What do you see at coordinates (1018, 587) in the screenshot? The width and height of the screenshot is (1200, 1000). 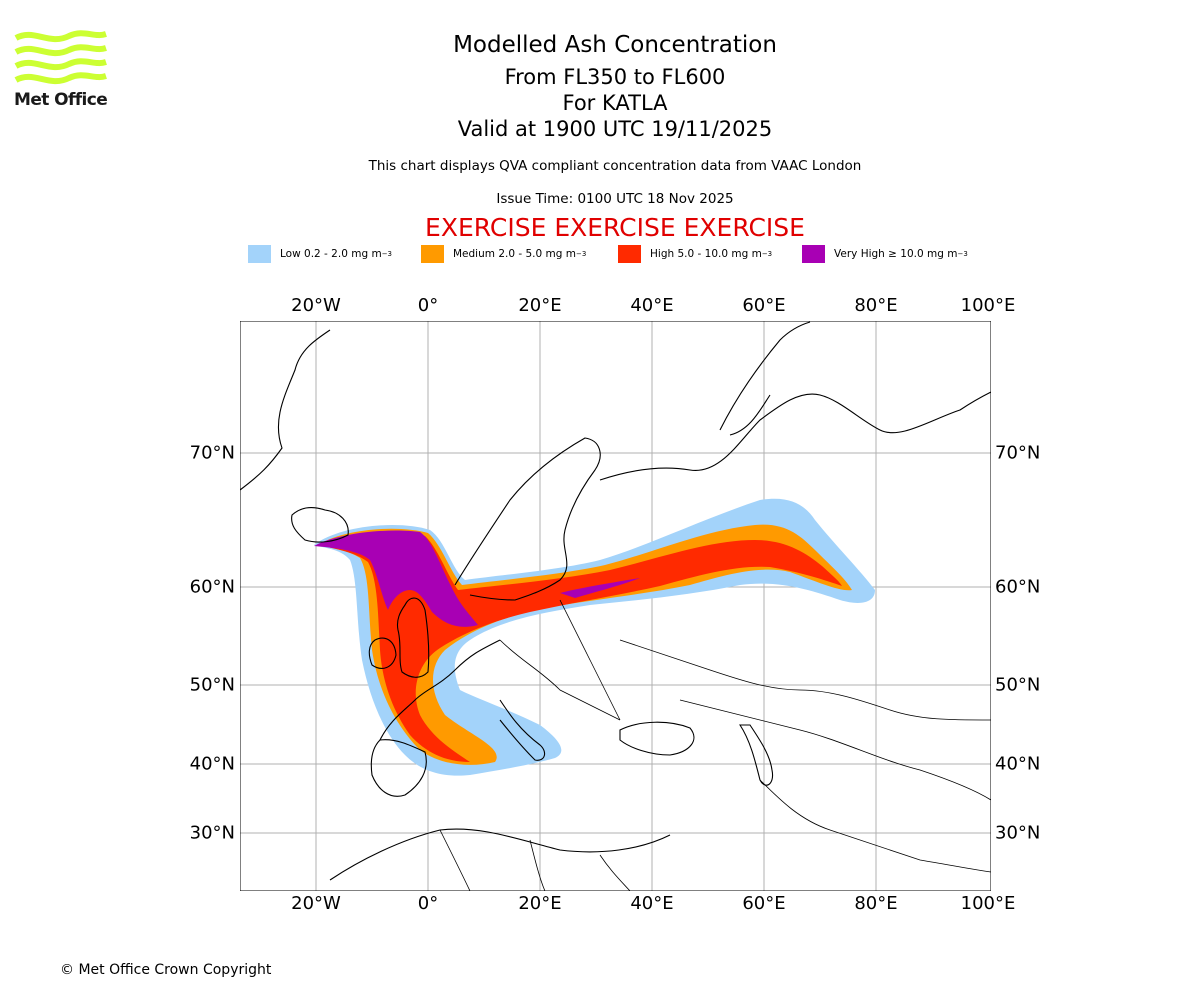 I see `lat-tick-right: 60°N` at bounding box center [1018, 587].